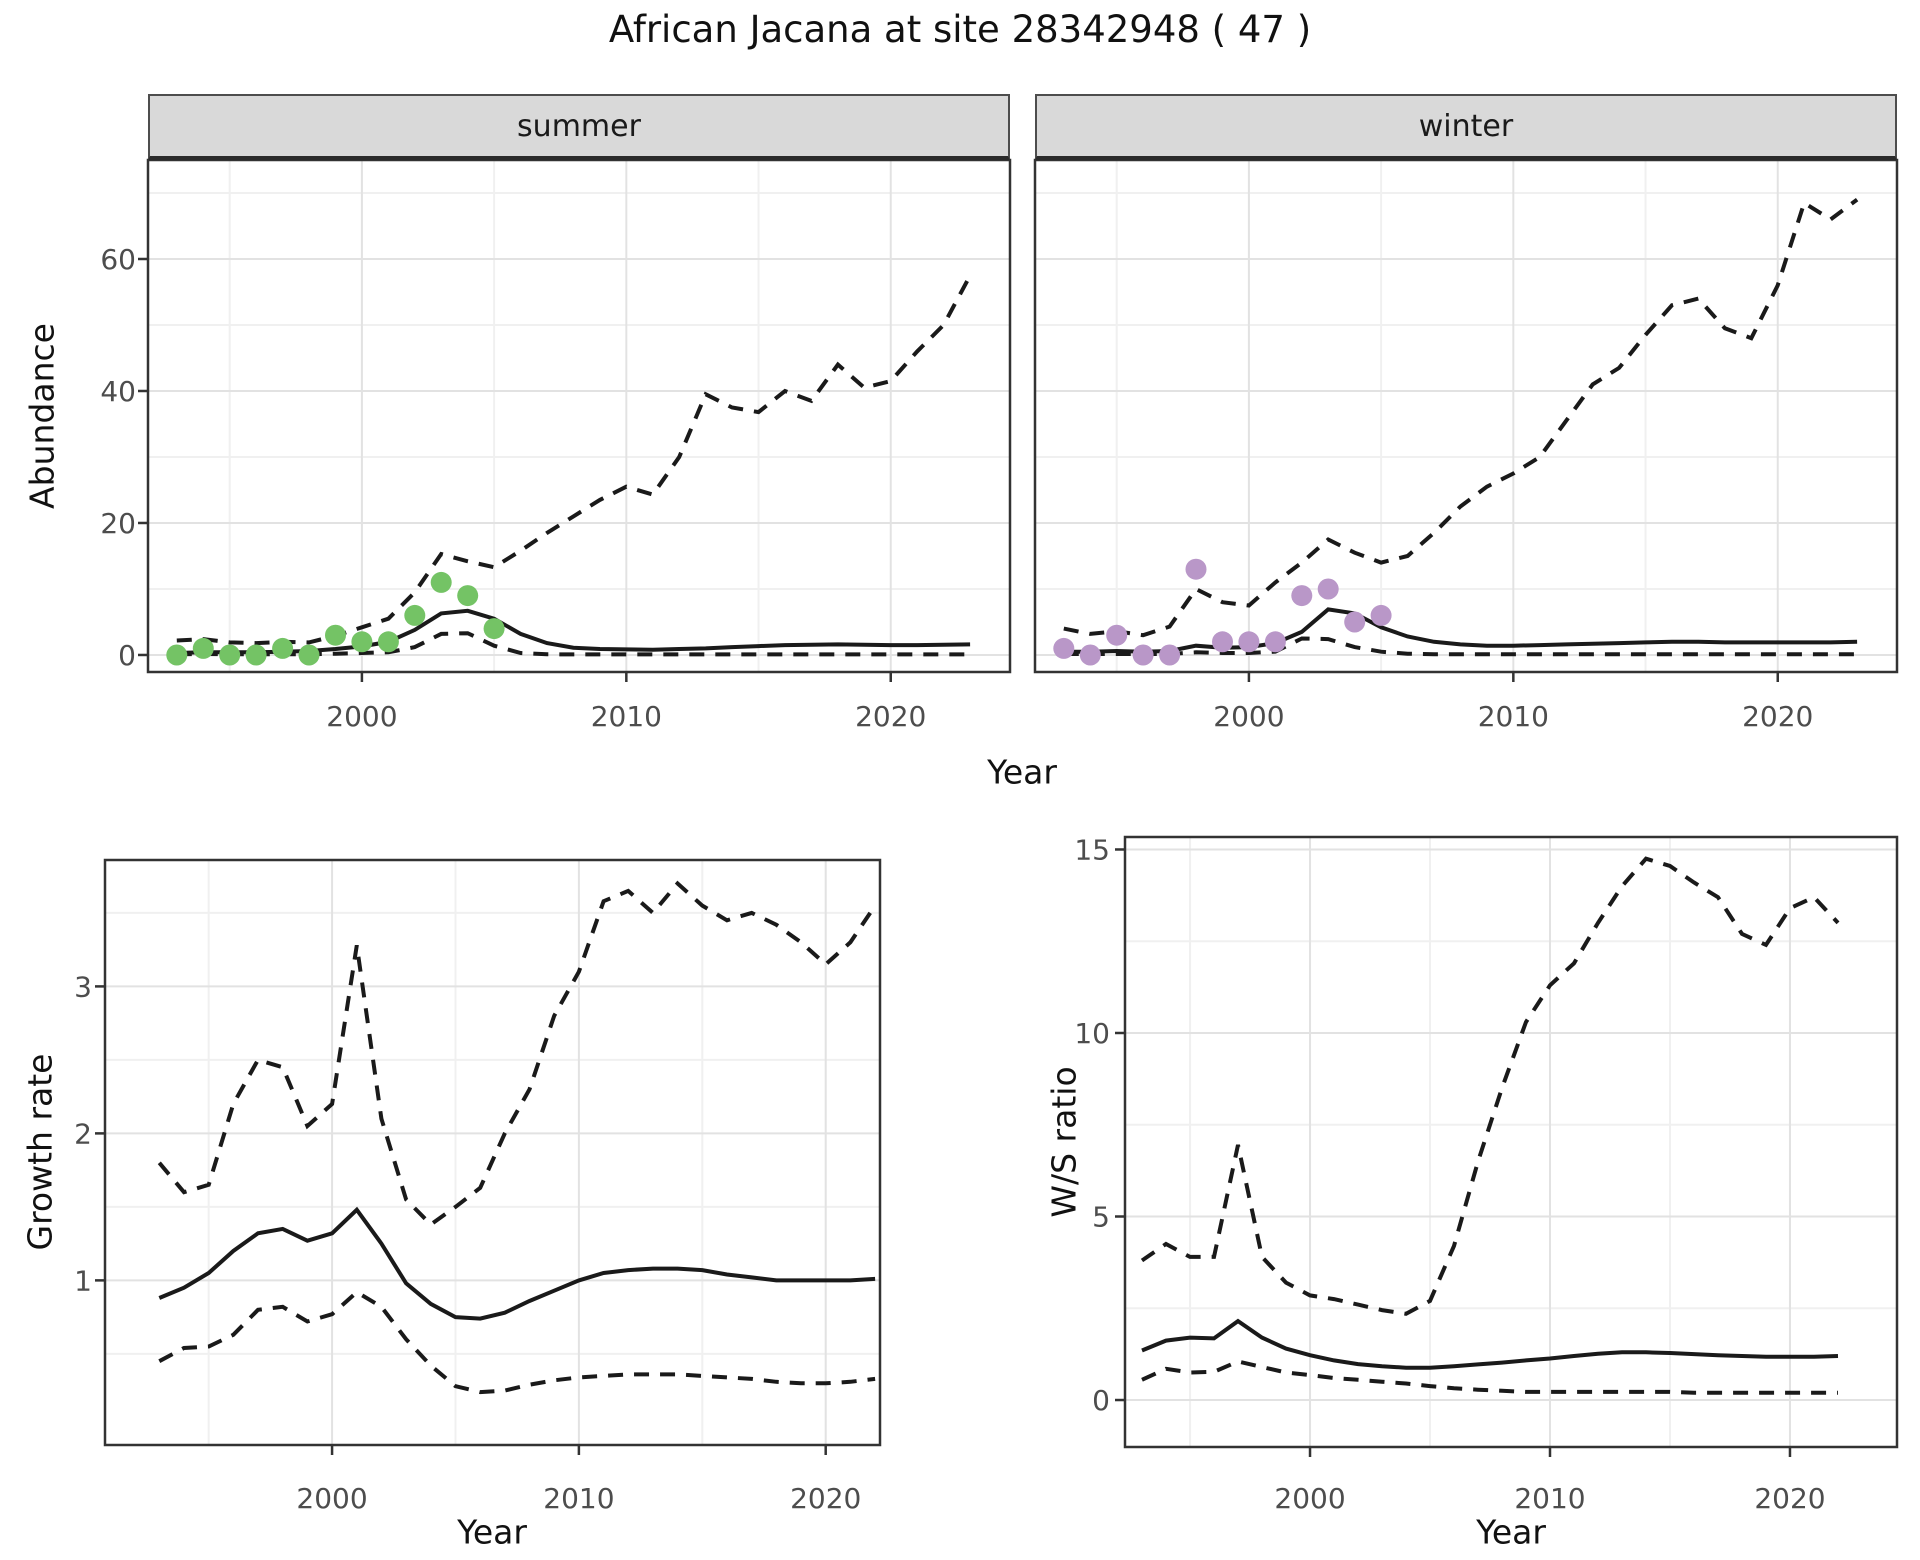 This screenshot has width=1920, height=1560. I want to click on y-tick-label: 15, so click(1092, 849).